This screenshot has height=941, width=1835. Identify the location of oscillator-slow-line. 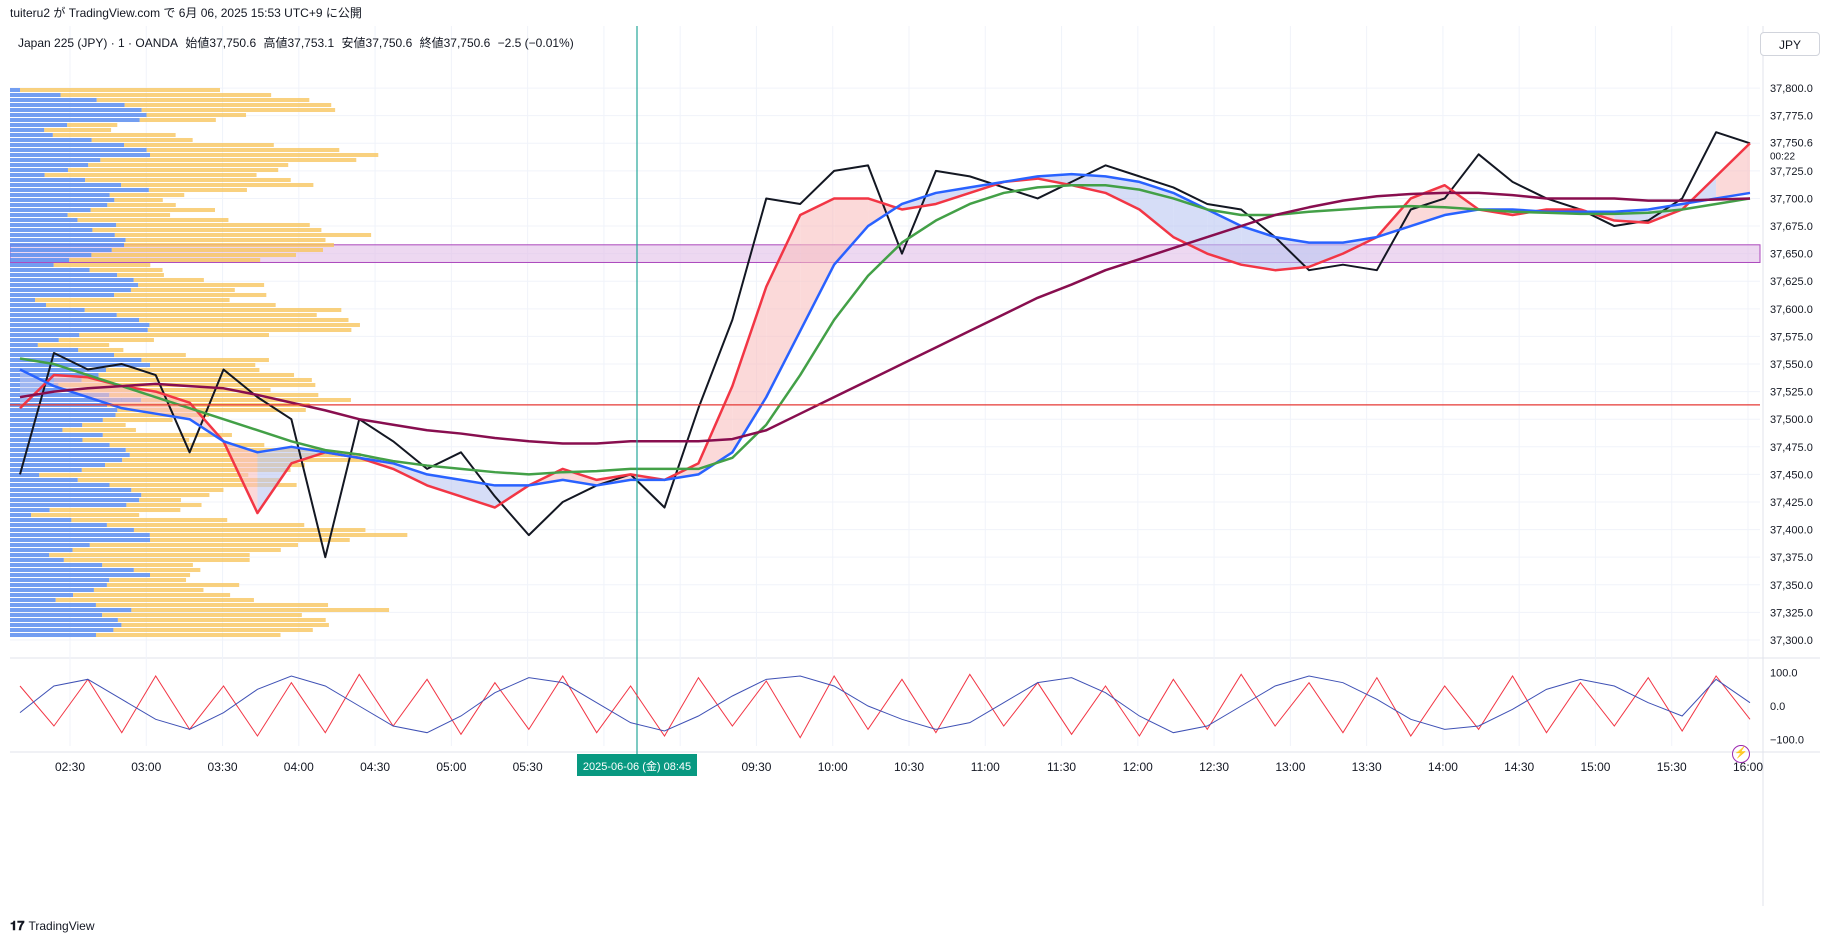
(885, 704).